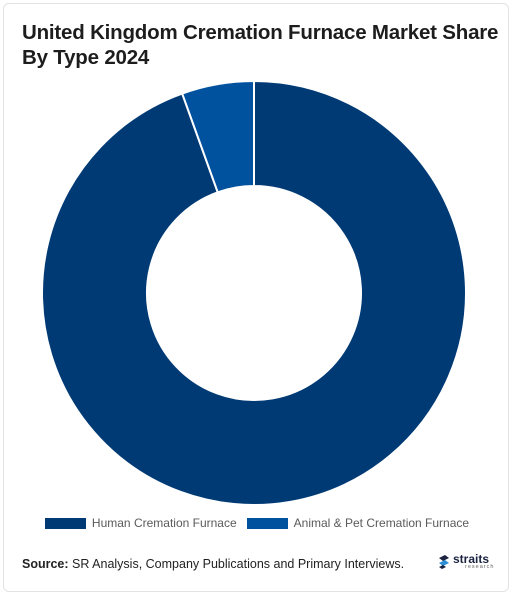 This screenshot has height=597, width=514. I want to click on logo-word: straits, so click(471, 559).